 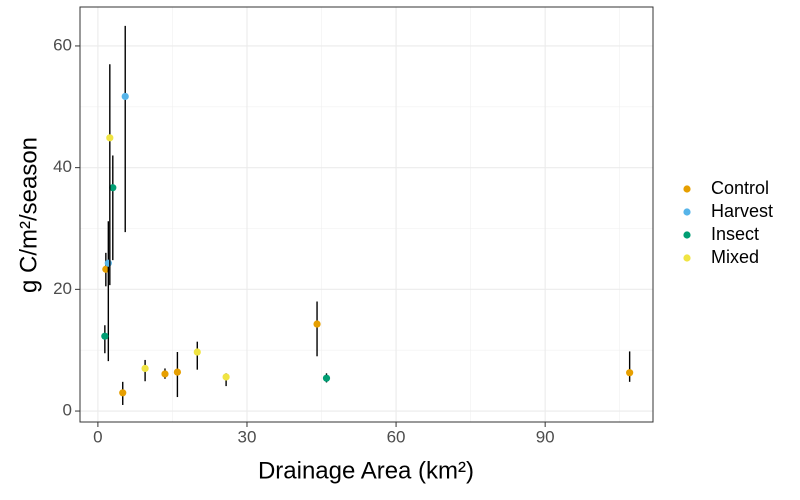 What do you see at coordinates (742, 211) in the screenshot?
I see `legend-label: Harvest` at bounding box center [742, 211].